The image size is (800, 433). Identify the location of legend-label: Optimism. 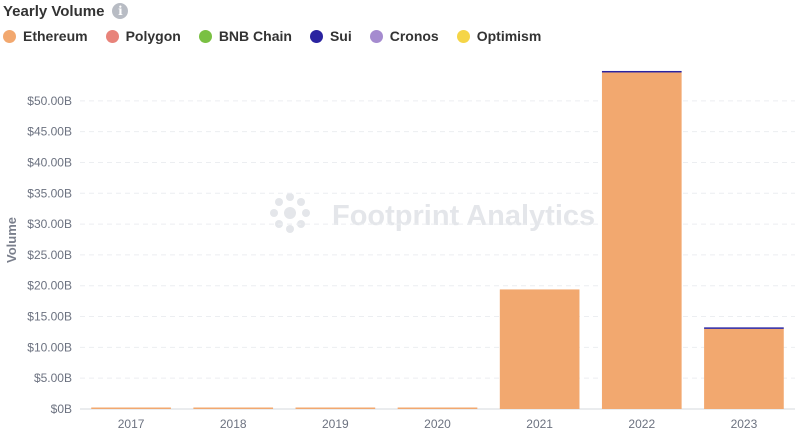
(509, 36).